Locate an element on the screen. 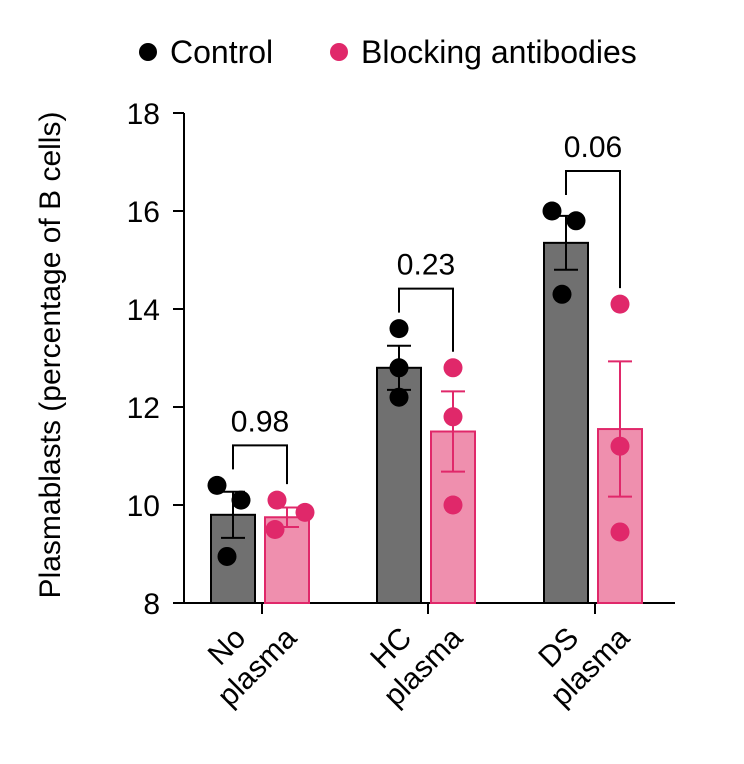  y-tick-label: 8 is located at coordinates (151, 604).